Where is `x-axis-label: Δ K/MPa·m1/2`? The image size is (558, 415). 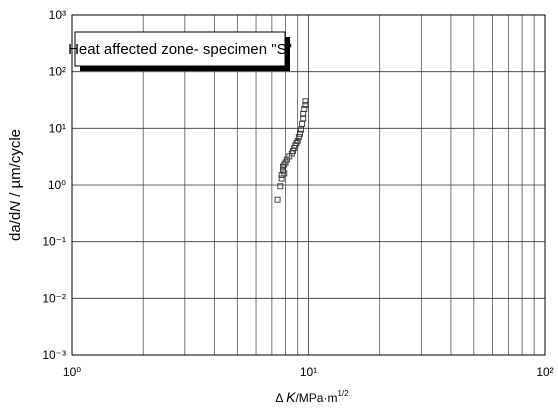 x-axis-label: Δ K/MPa·m1/2 is located at coordinates (312, 397).